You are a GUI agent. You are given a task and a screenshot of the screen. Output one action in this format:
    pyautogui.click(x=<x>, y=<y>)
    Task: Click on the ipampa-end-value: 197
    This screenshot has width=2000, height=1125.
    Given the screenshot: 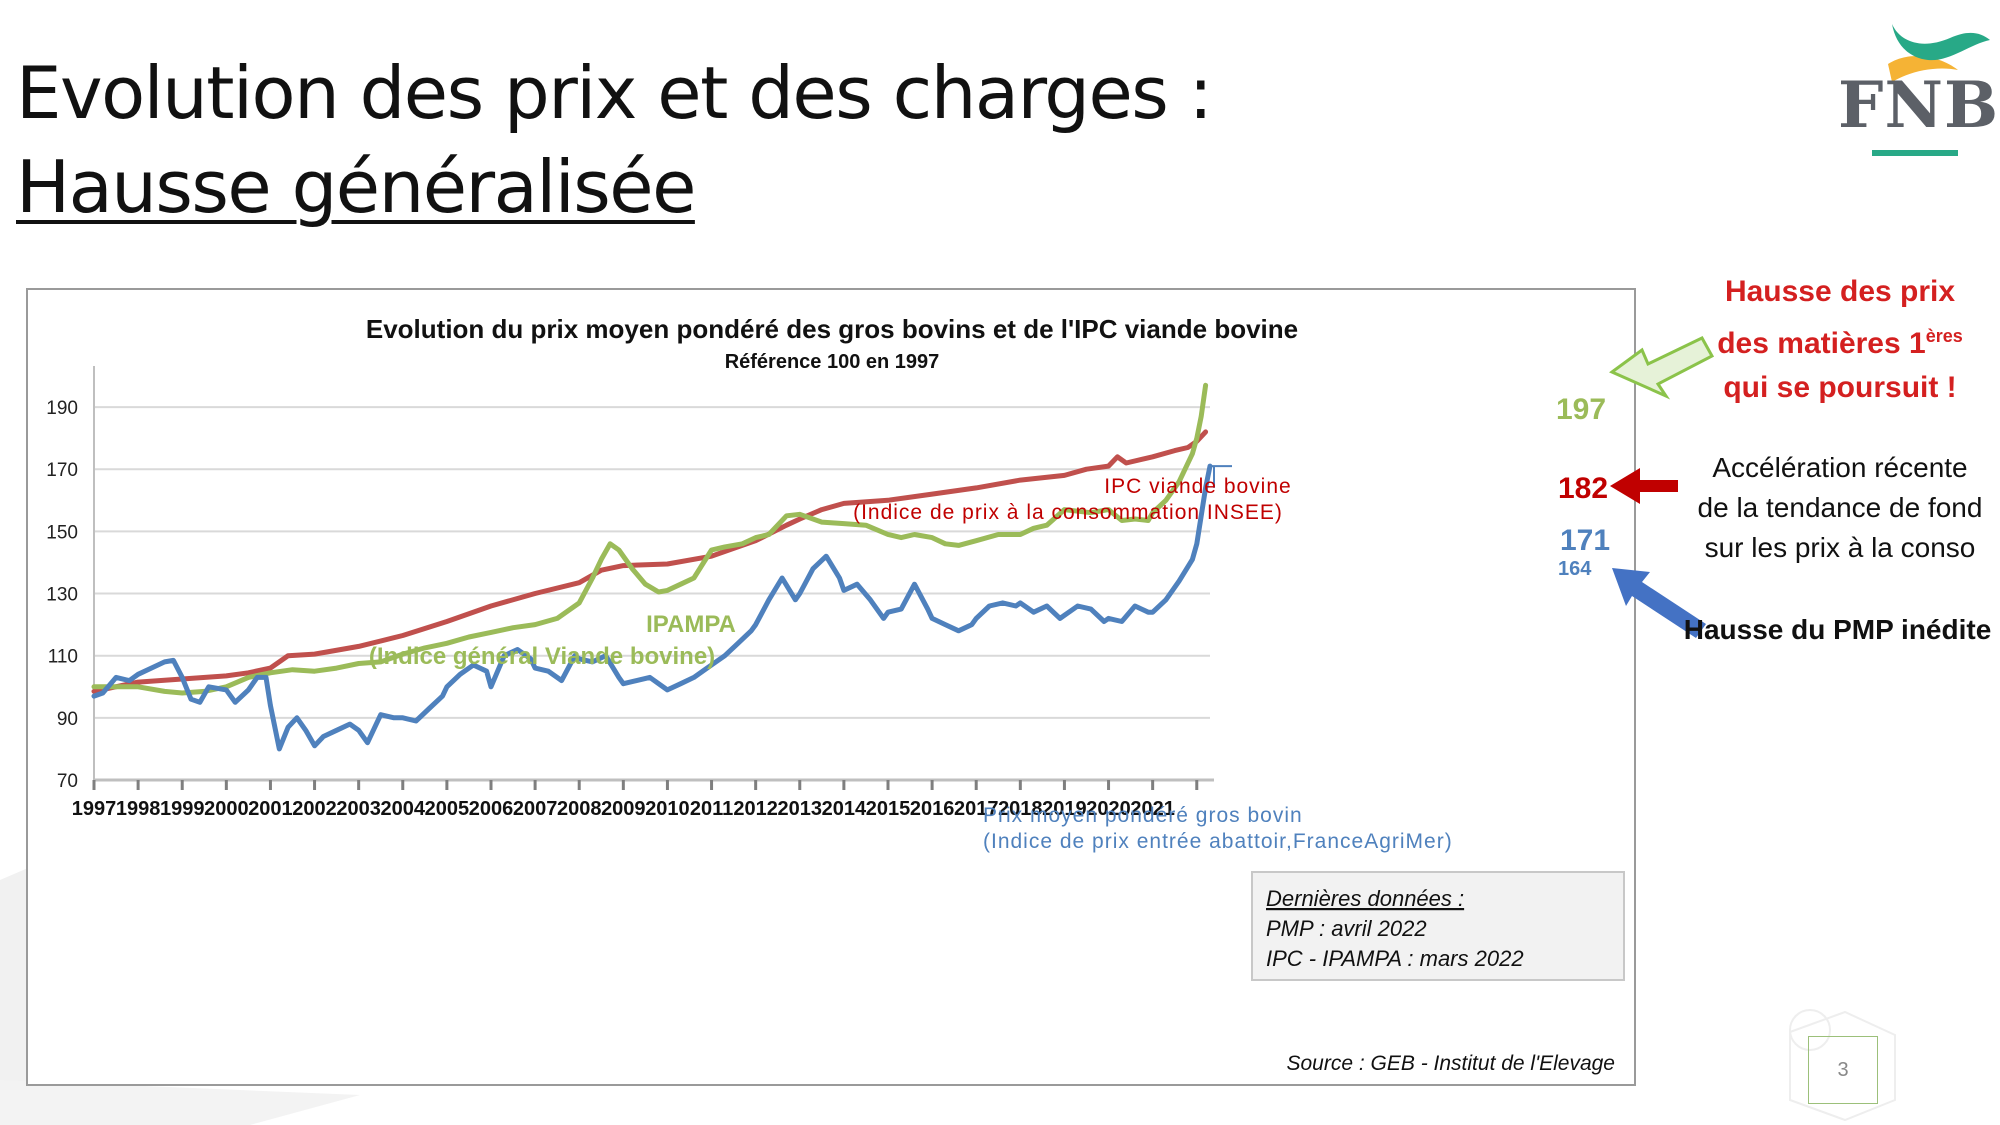 What is the action you would take?
    pyautogui.click(x=1581, y=409)
    